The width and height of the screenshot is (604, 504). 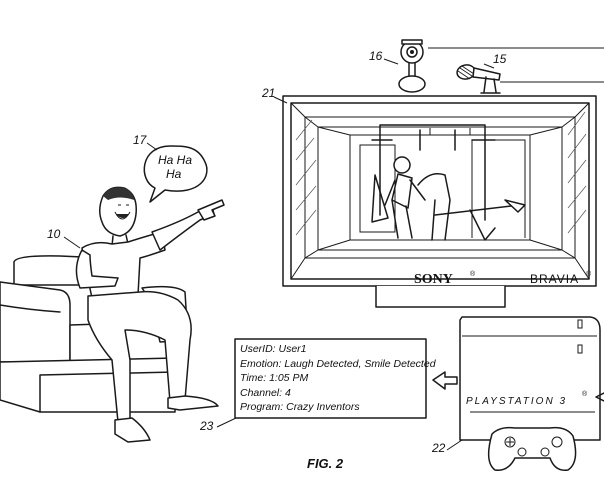 I want to click on info-line: UserID: User1, so click(x=332, y=349).